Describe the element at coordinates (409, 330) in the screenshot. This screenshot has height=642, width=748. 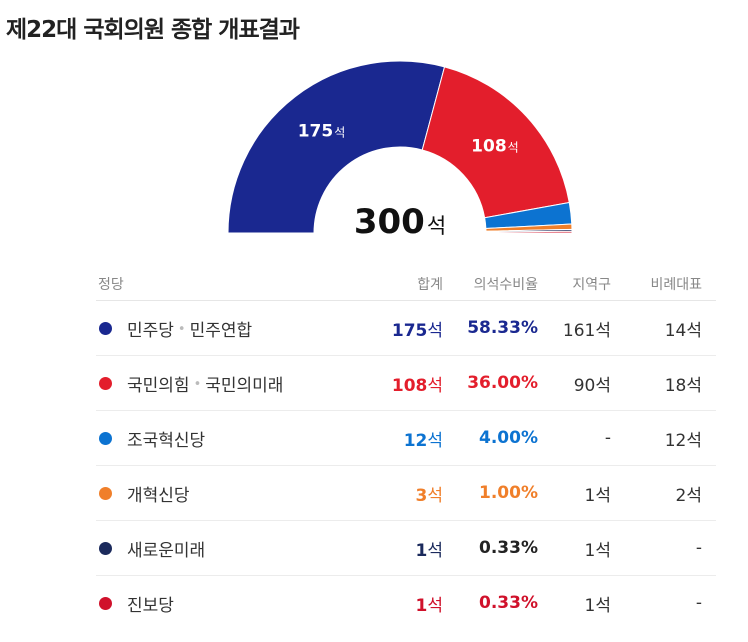
I see `total-seats: 175` at that location.